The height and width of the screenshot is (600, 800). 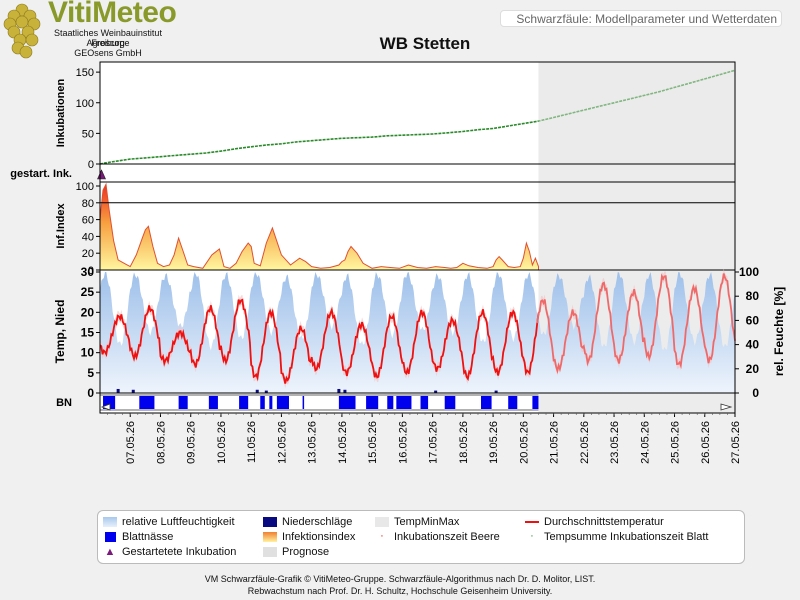 I want to click on legend-item-rain: Niederschläge, so click(x=307, y=522).